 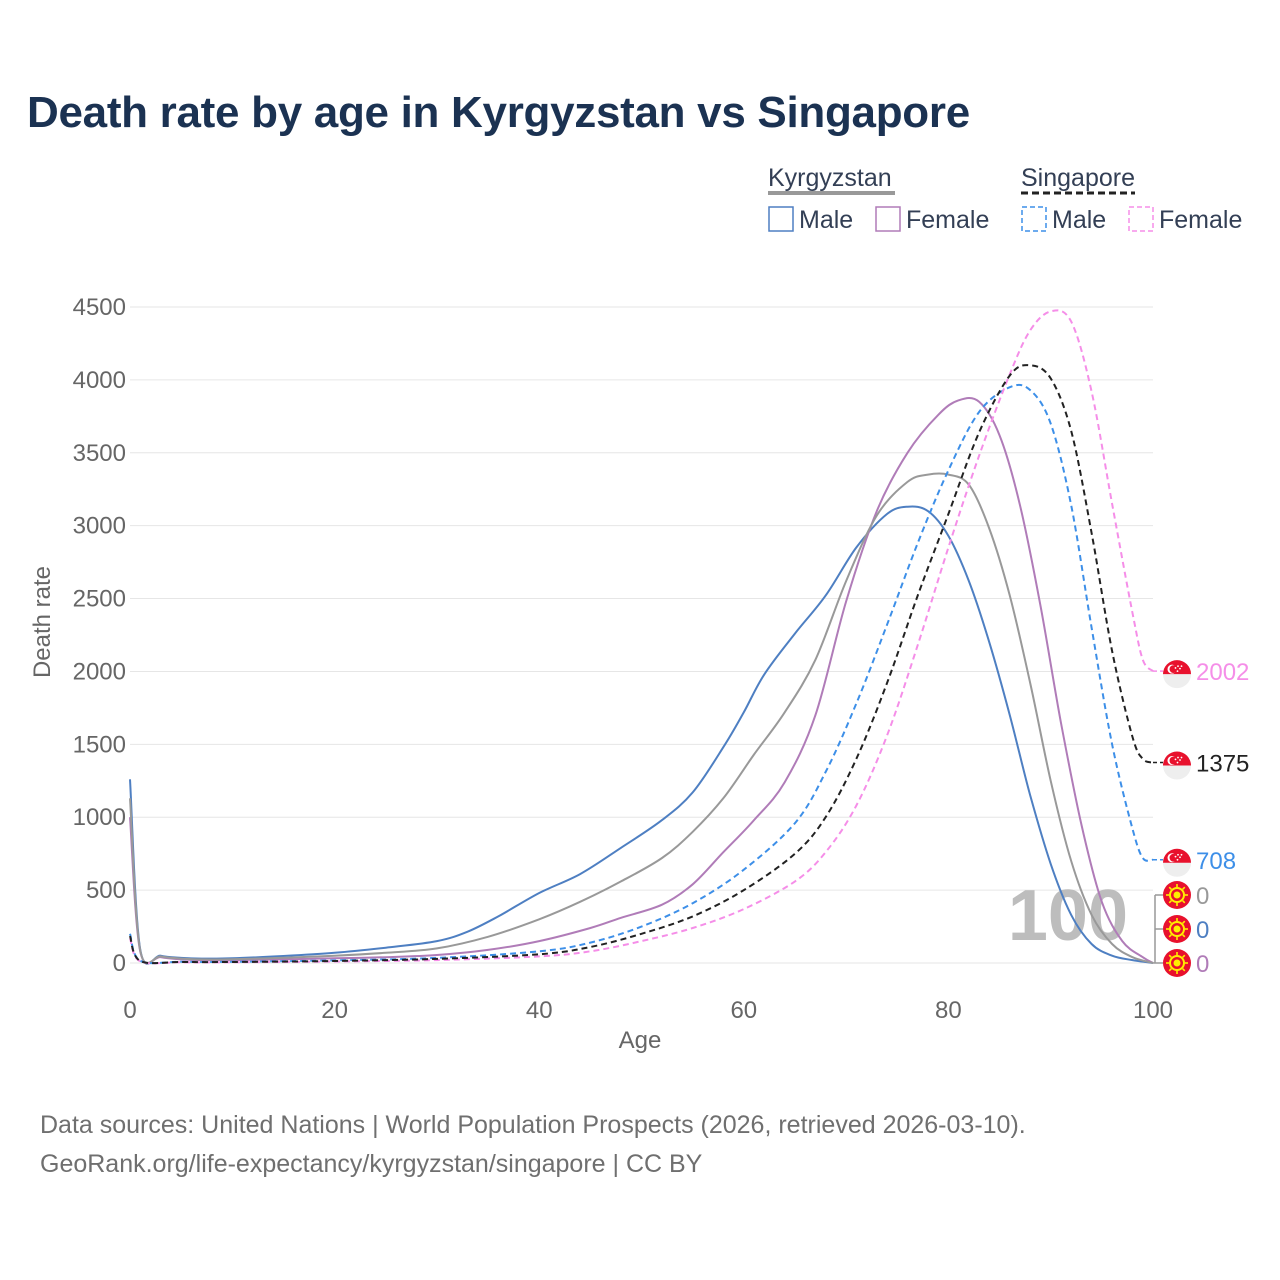 I want to click on x-tick-label: 0, so click(x=129, y=1010).